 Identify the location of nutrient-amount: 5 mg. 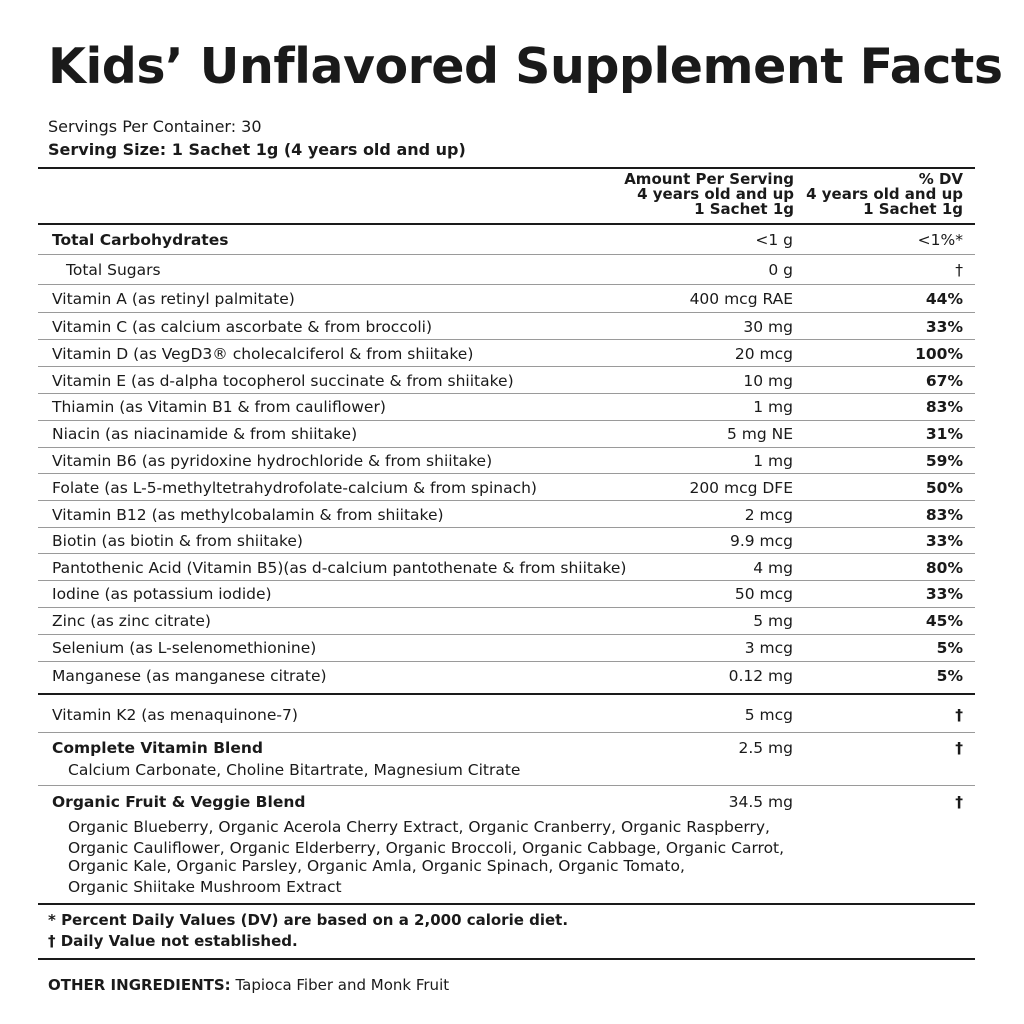
(773, 621).